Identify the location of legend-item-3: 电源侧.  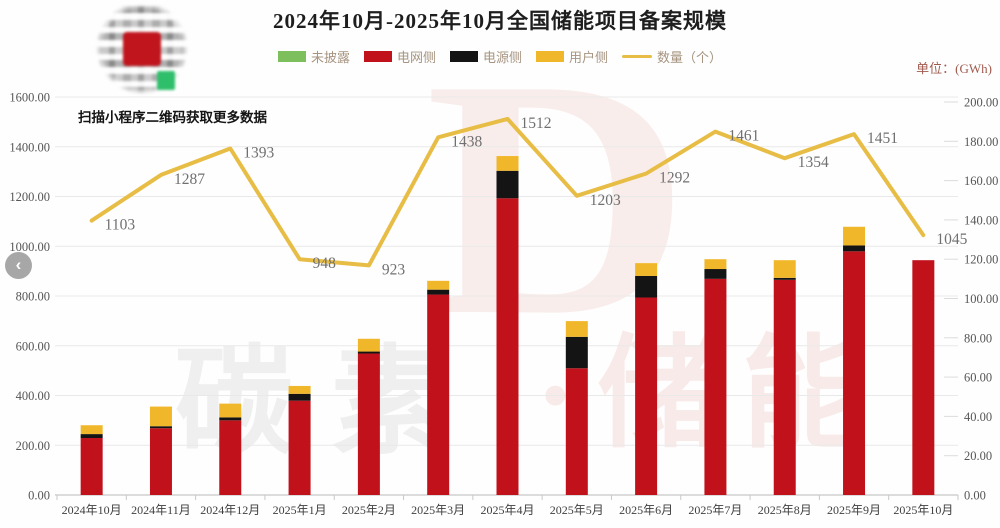
(485, 56).